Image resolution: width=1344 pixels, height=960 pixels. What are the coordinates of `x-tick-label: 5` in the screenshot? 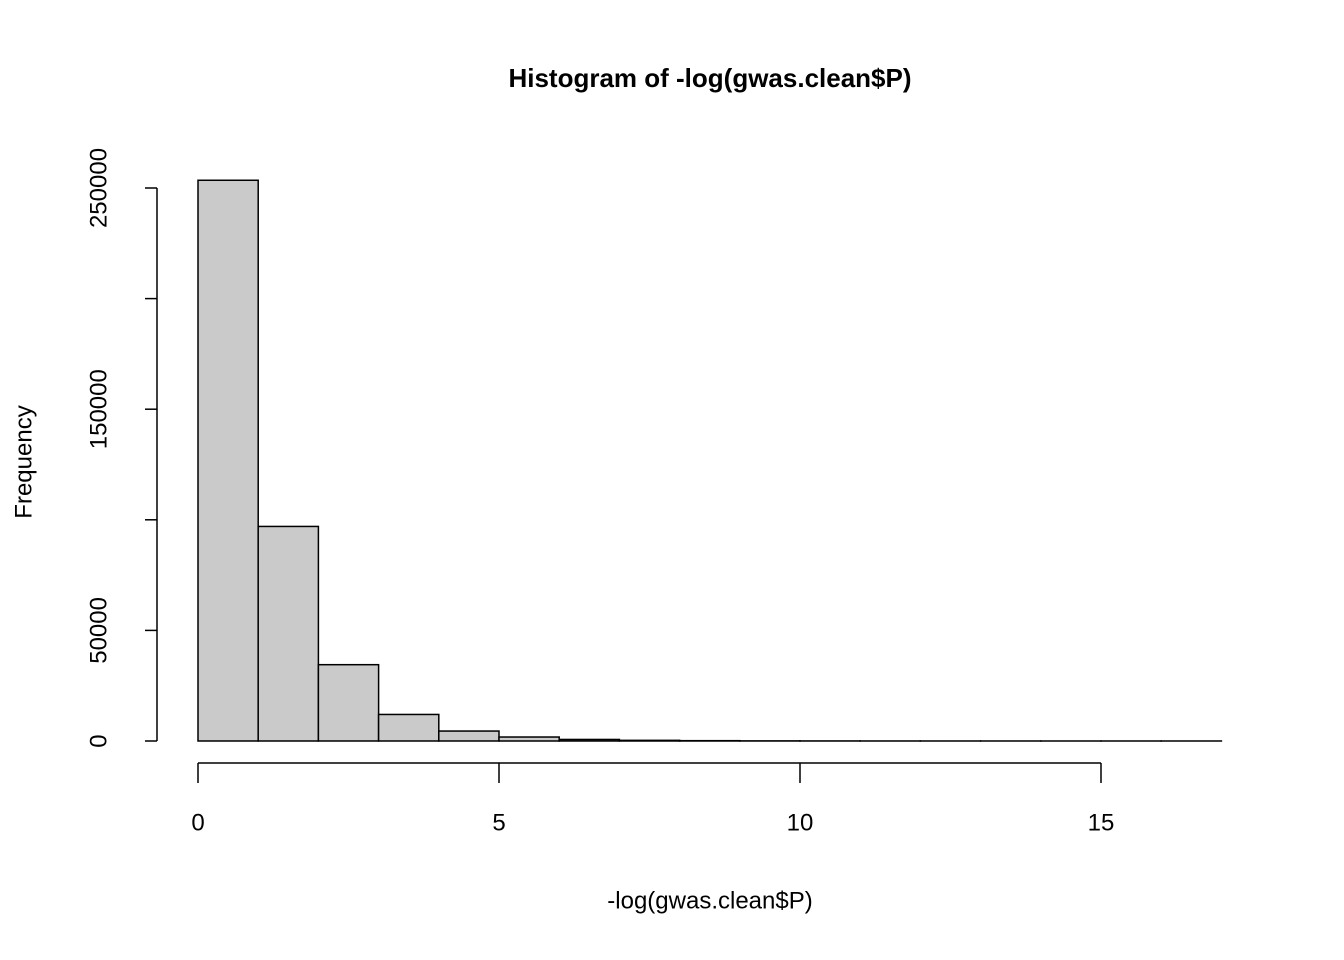 It's located at (498, 822).